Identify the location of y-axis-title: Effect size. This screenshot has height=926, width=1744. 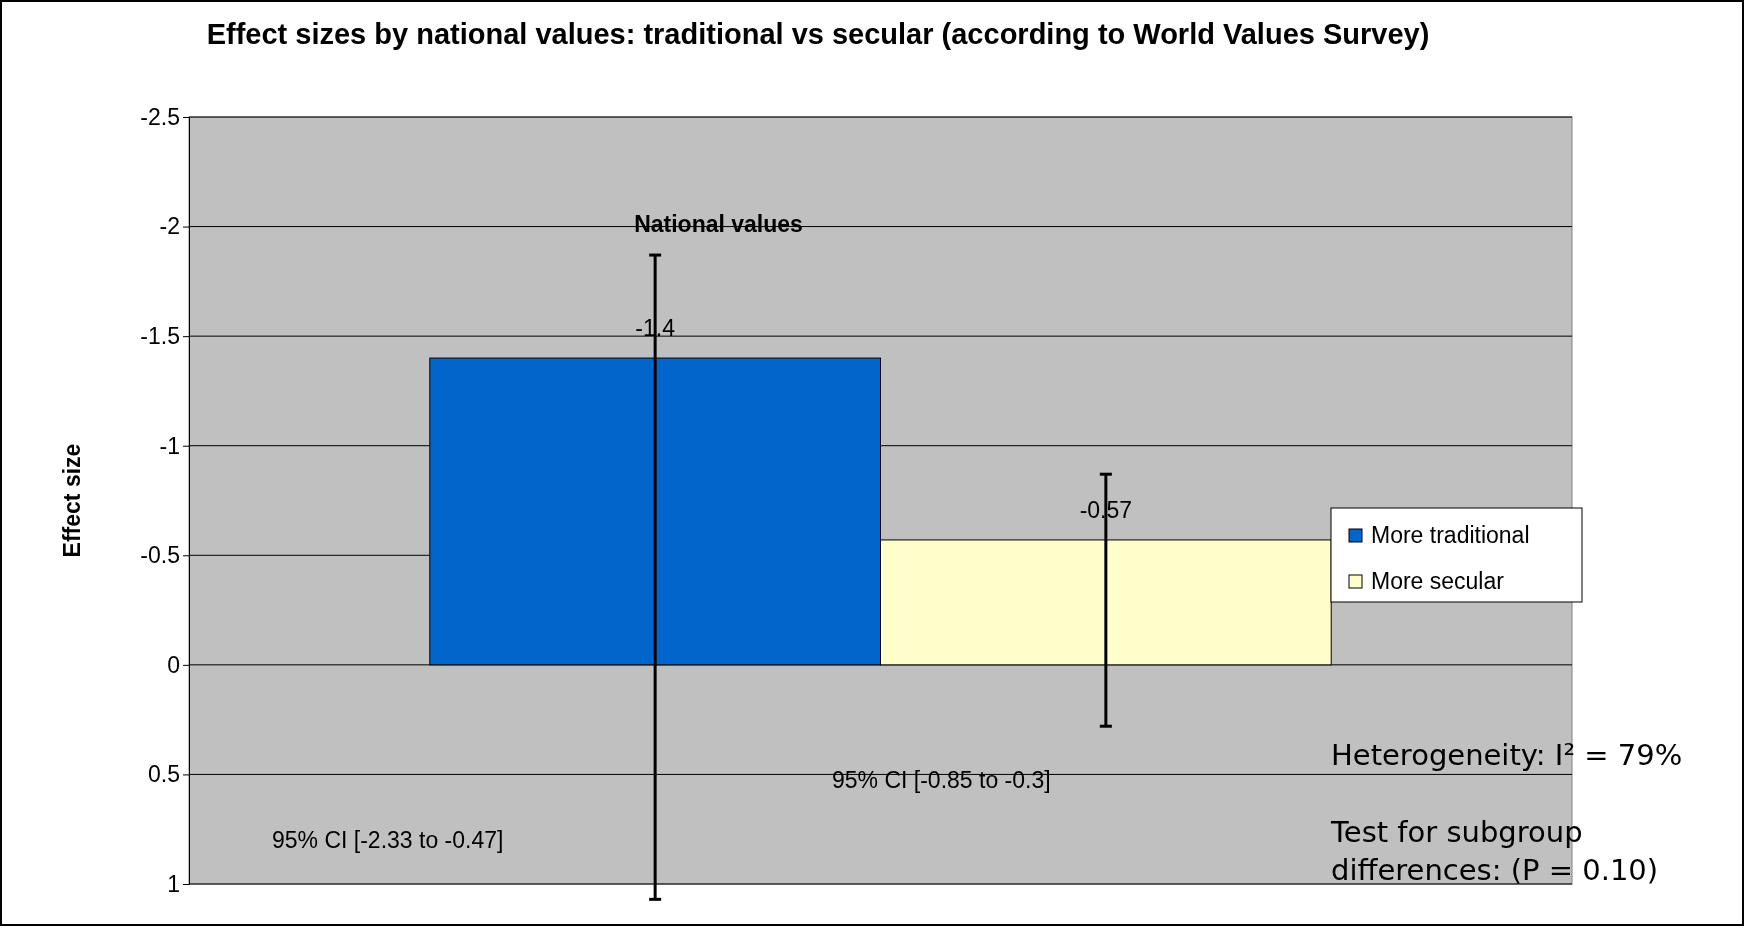
(72, 500).